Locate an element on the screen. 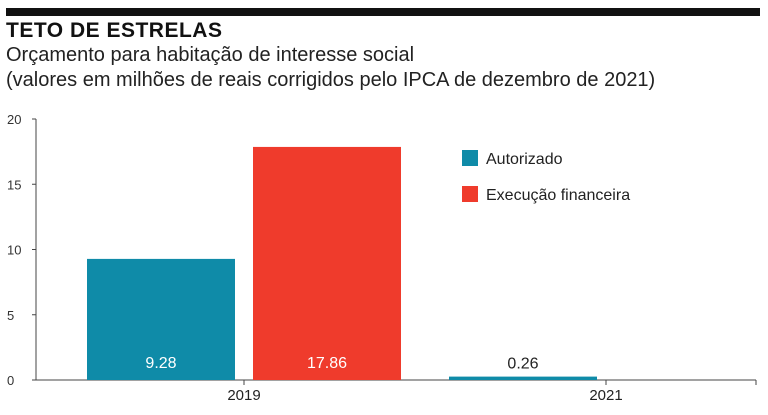 The image size is (768, 415). x-tick-label-2021: 2021 is located at coordinates (605, 395).